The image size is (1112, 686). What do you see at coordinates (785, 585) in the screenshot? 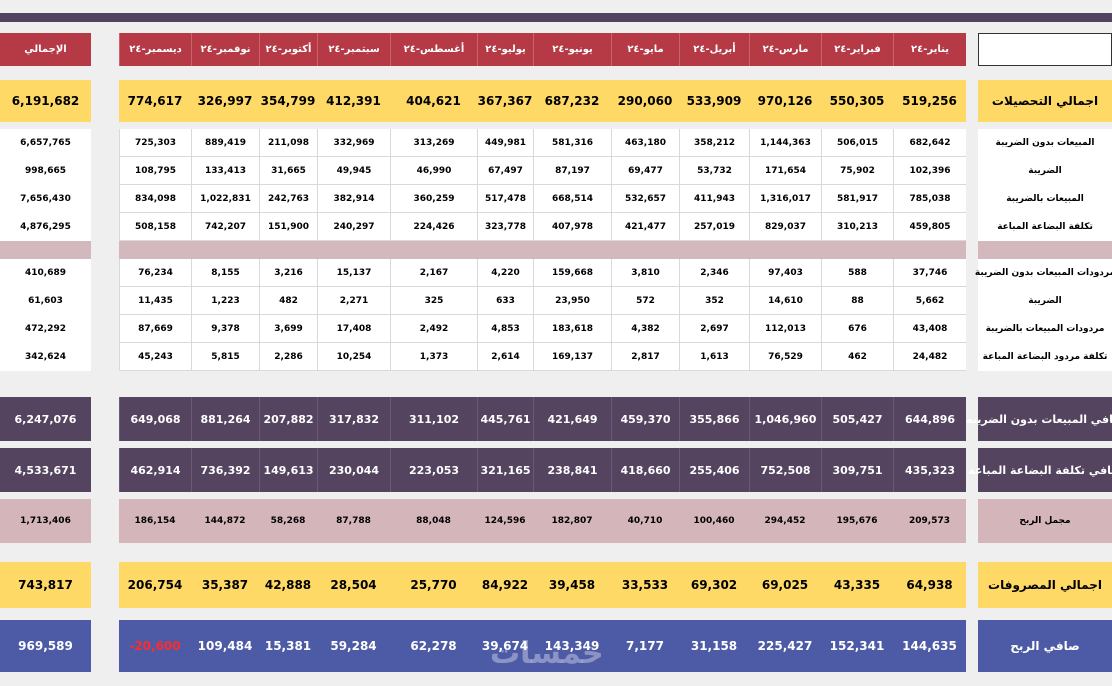
I see `value-cell: 69,025` at bounding box center [785, 585].